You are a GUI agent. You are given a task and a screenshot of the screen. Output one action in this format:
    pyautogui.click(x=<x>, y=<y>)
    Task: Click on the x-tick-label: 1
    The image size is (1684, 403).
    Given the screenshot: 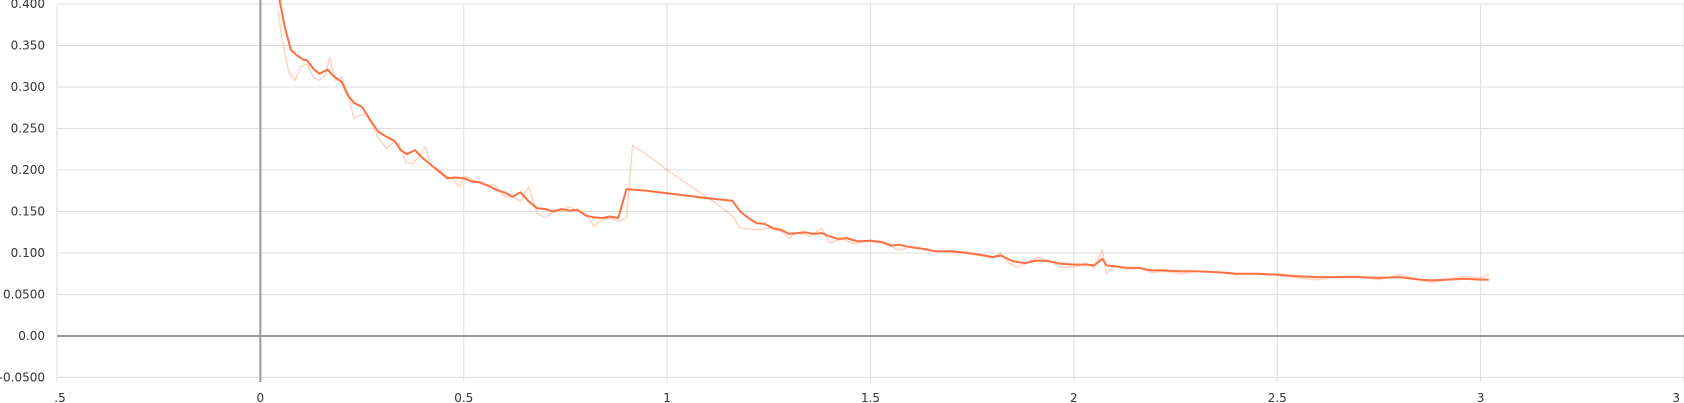 What is the action you would take?
    pyautogui.click(x=667, y=397)
    